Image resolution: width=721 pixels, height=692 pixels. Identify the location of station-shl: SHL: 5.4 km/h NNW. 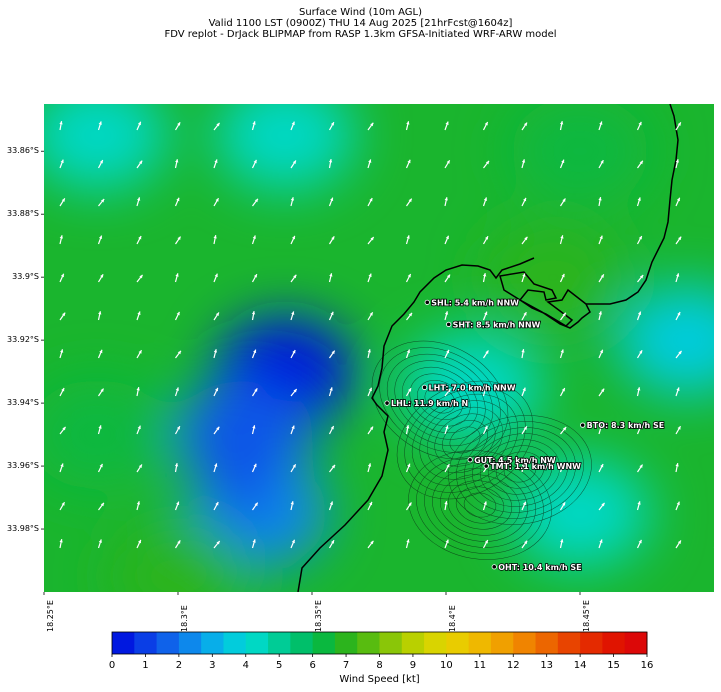
(472, 303).